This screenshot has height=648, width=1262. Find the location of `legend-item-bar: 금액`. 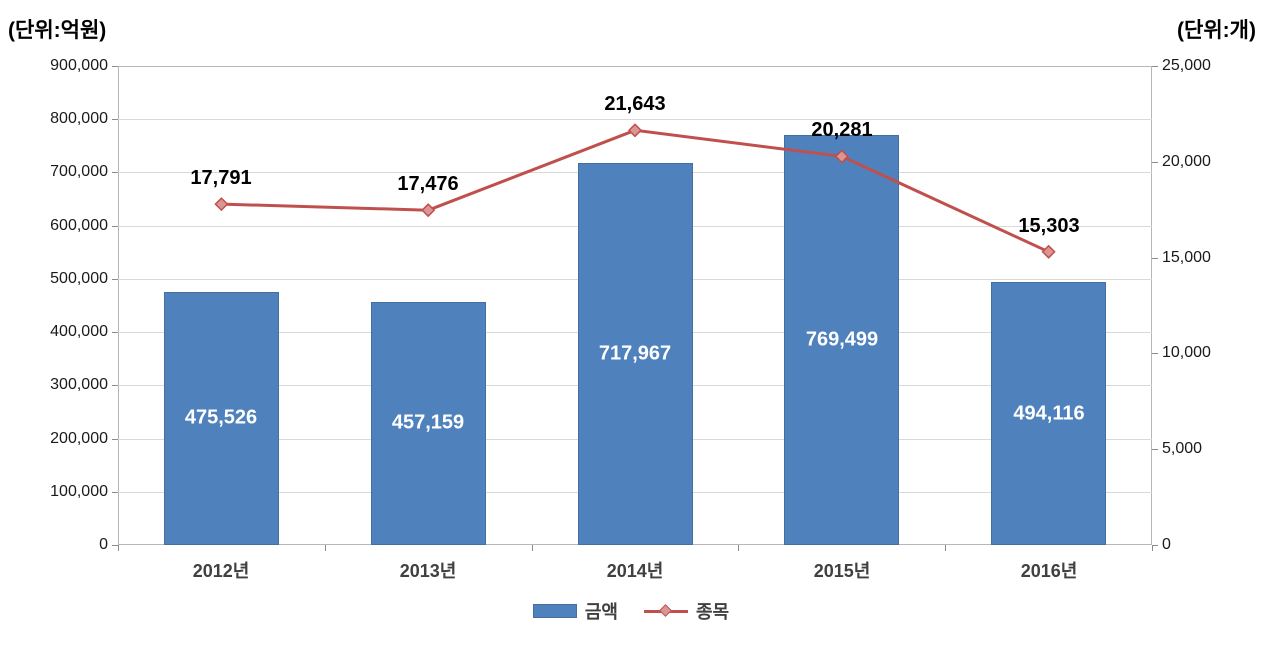

legend-item-bar: 금액 is located at coordinates (575, 611).